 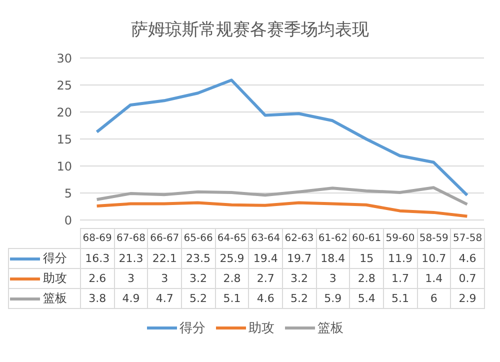 What do you see at coordinates (44, 258) in the screenshot?
I see `legend-label: 得分` at bounding box center [44, 258].